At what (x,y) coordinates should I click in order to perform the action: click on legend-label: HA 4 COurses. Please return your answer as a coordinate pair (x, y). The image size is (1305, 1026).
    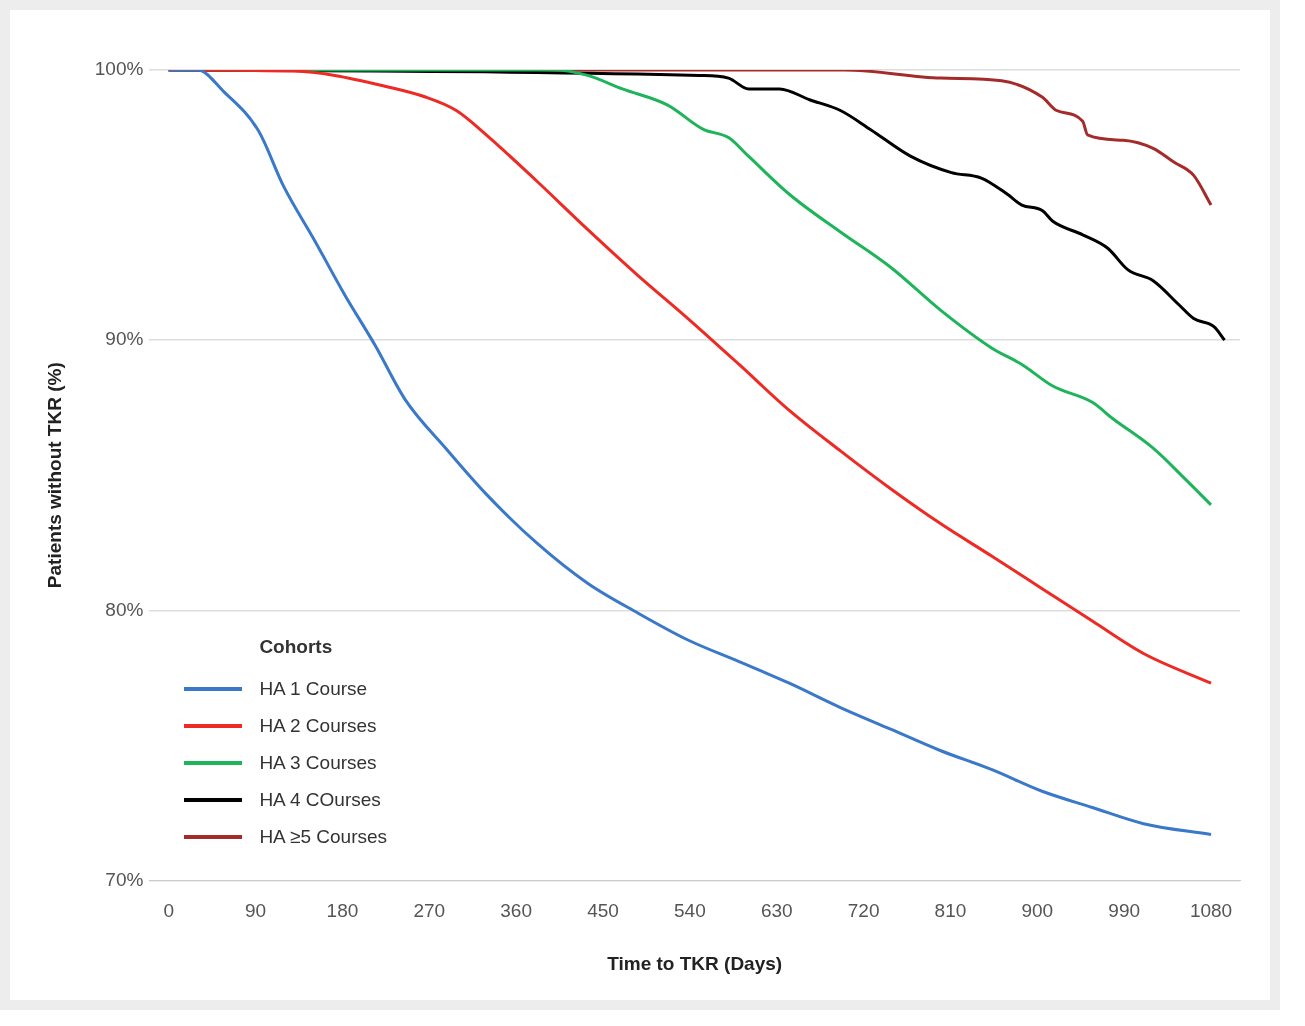
    Looking at the image, I should click on (320, 799).